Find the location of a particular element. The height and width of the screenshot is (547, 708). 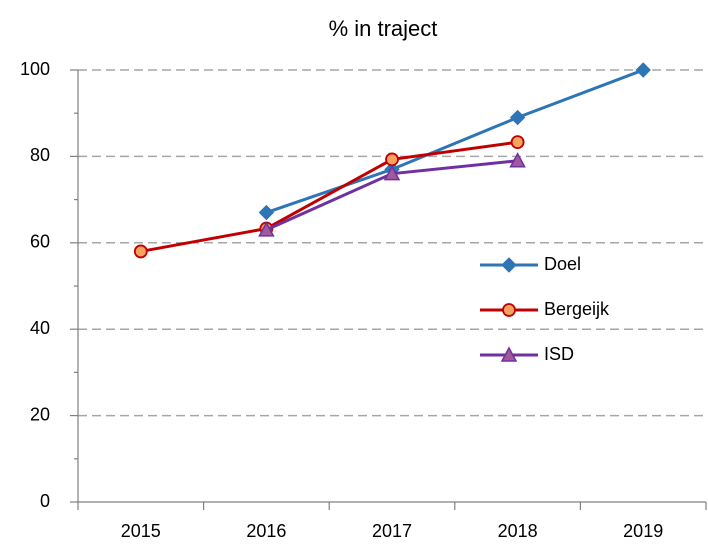

y-tick-label: 60 is located at coordinates (40, 242).